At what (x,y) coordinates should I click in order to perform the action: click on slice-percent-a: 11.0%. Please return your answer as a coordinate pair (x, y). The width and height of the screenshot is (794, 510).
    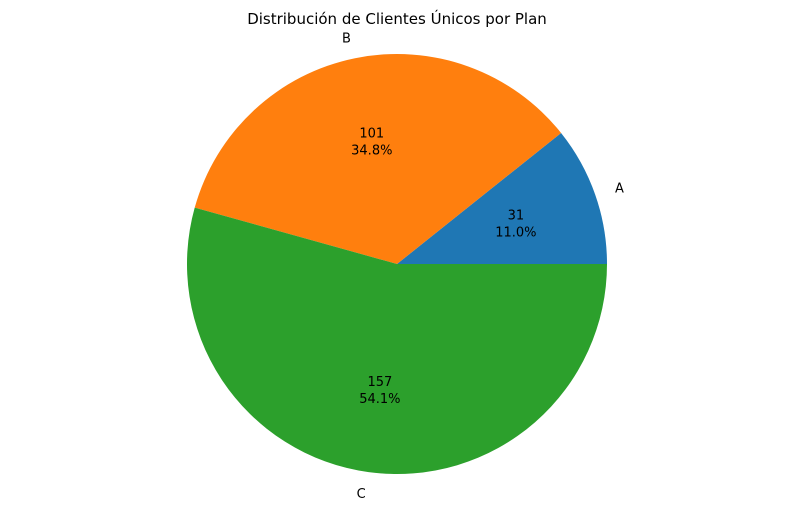
    Looking at the image, I should click on (515, 232).